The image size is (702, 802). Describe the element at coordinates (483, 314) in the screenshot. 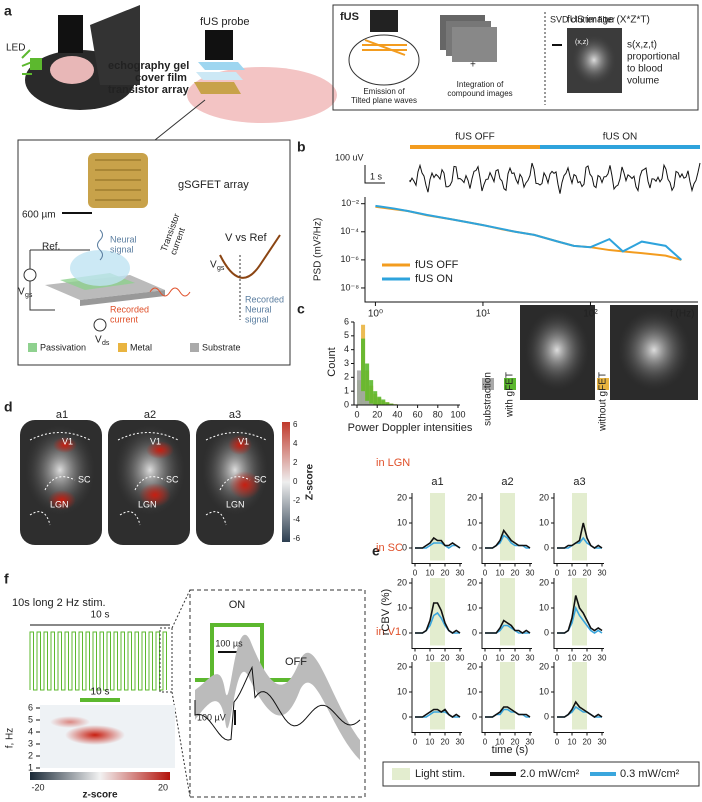

I see `x-tick-label: 10¹` at that location.